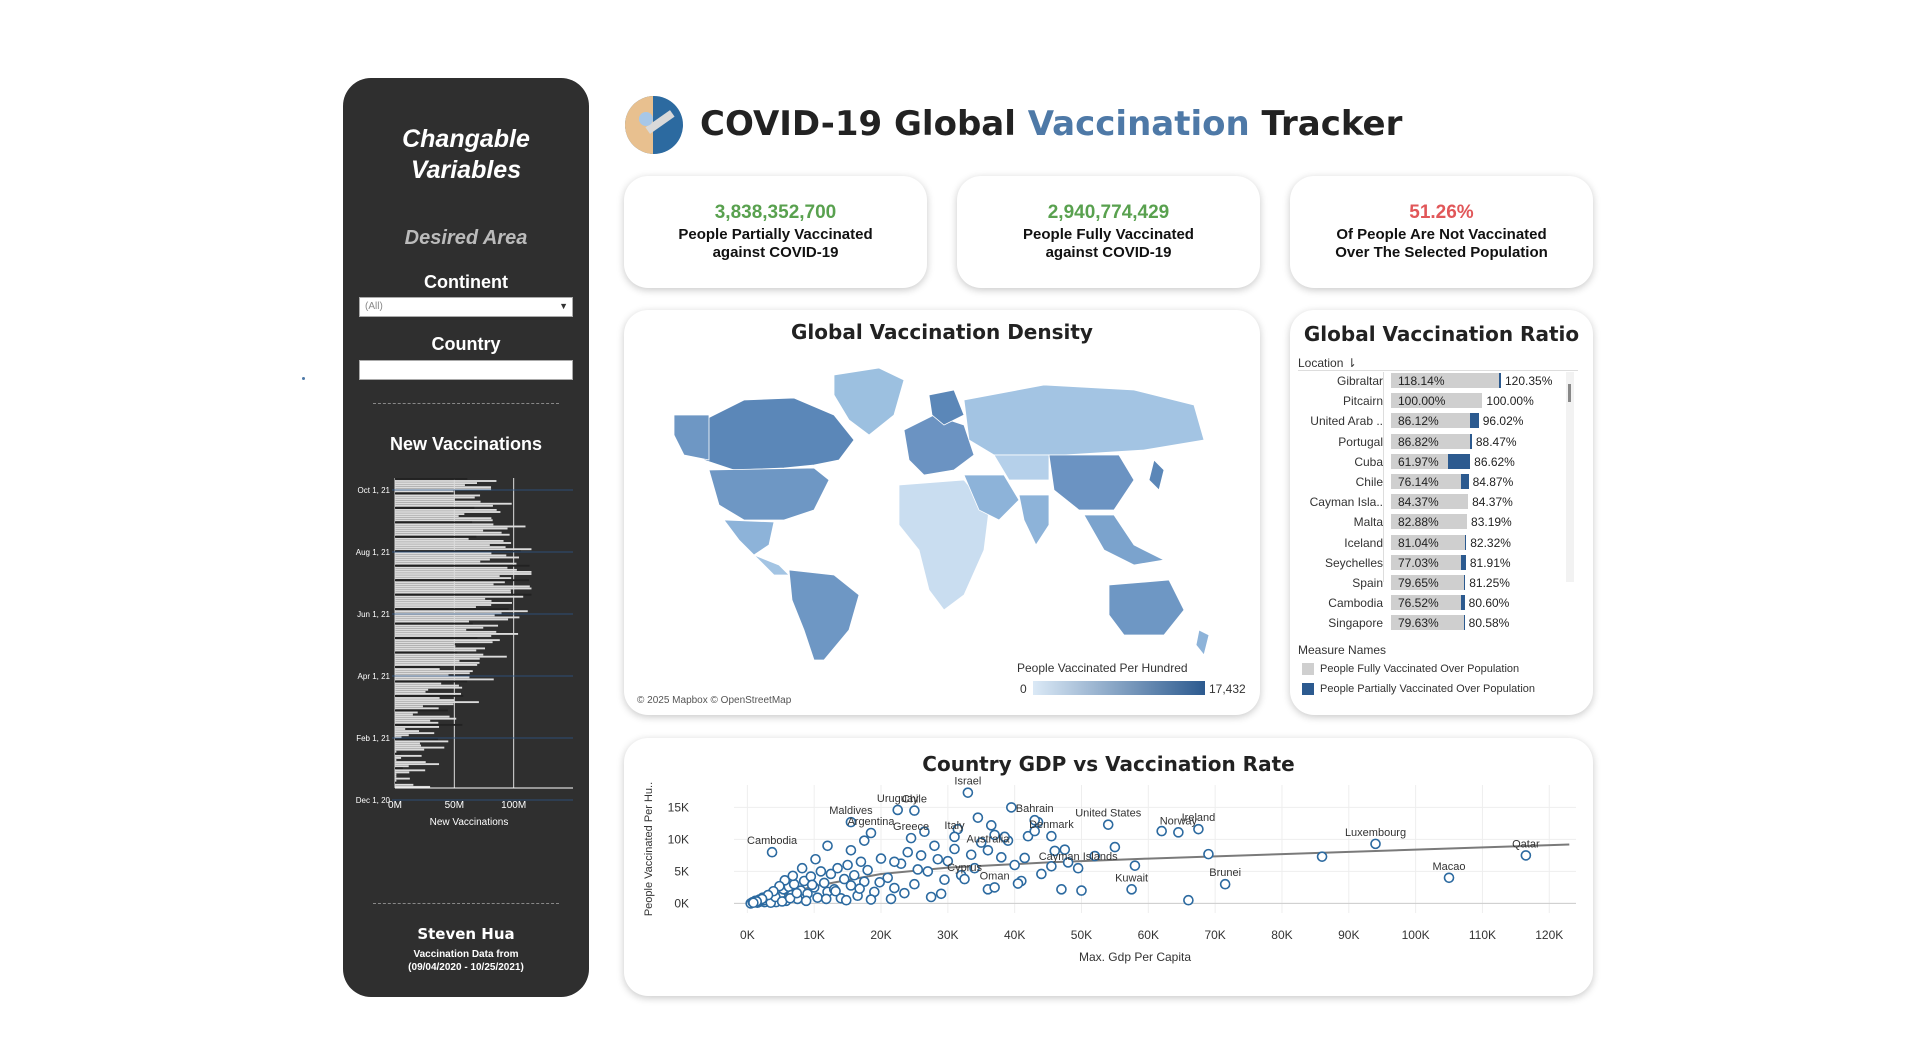 This screenshot has height=1050, width=1918. Describe the element at coordinates (1438, 421) in the screenshot. I see `ratio-row: United Arab .. 86.12% 96.02%` at that location.